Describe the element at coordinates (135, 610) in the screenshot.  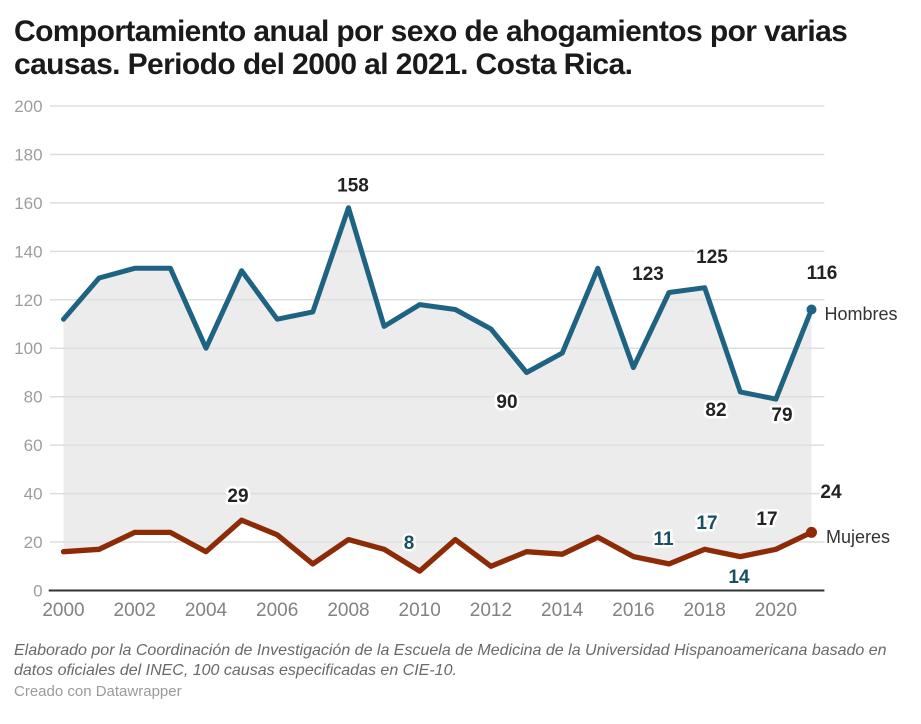
I see `svg-text: 2002` at that location.